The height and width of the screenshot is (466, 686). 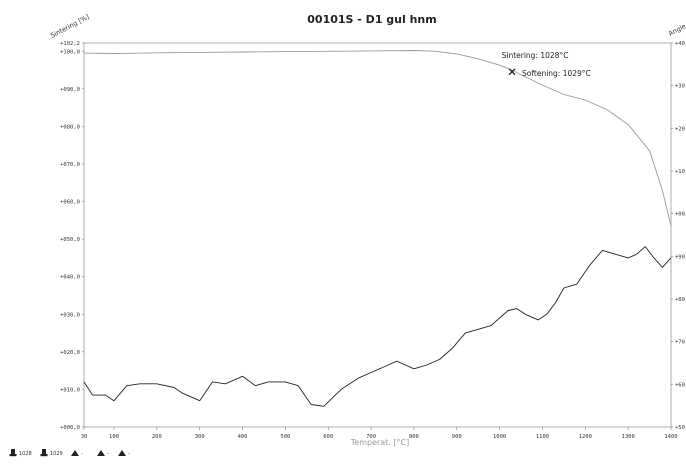 I want to click on chart-title: 00101S - D1 gul hnm, so click(x=371, y=19).